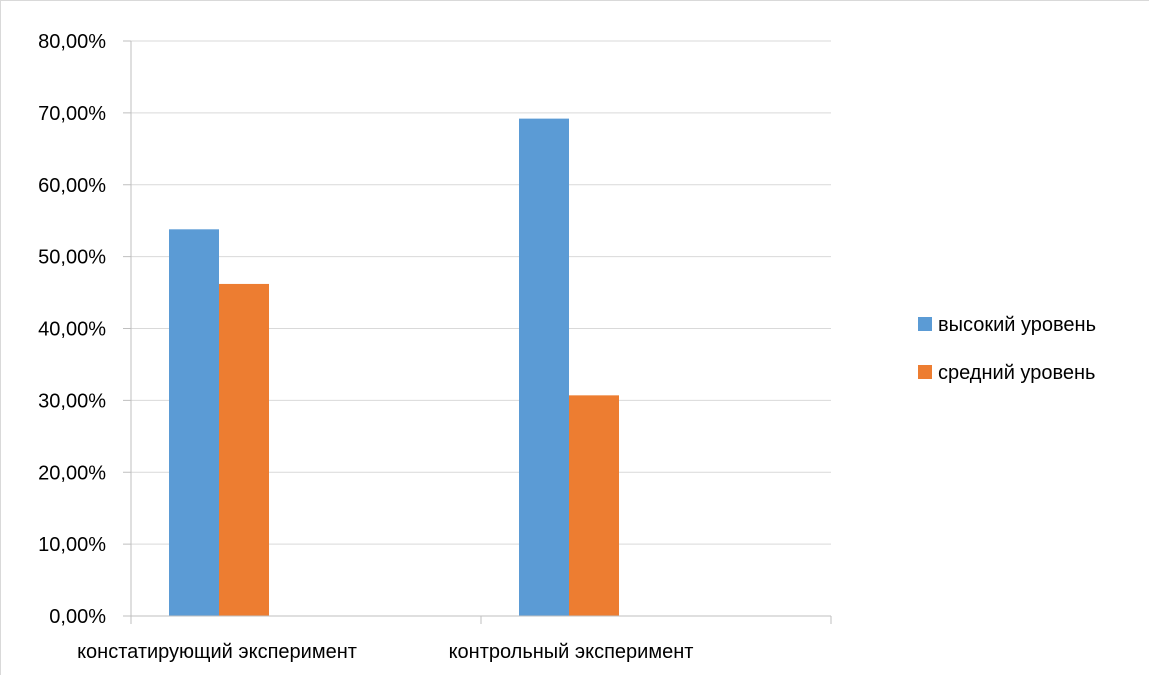 The height and width of the screenshot is (676, 1149). What do you see at coordinates (72, 114) in the screenshot?
I see `y-tick-label: 70,00%` at bounding box center [72, 114].